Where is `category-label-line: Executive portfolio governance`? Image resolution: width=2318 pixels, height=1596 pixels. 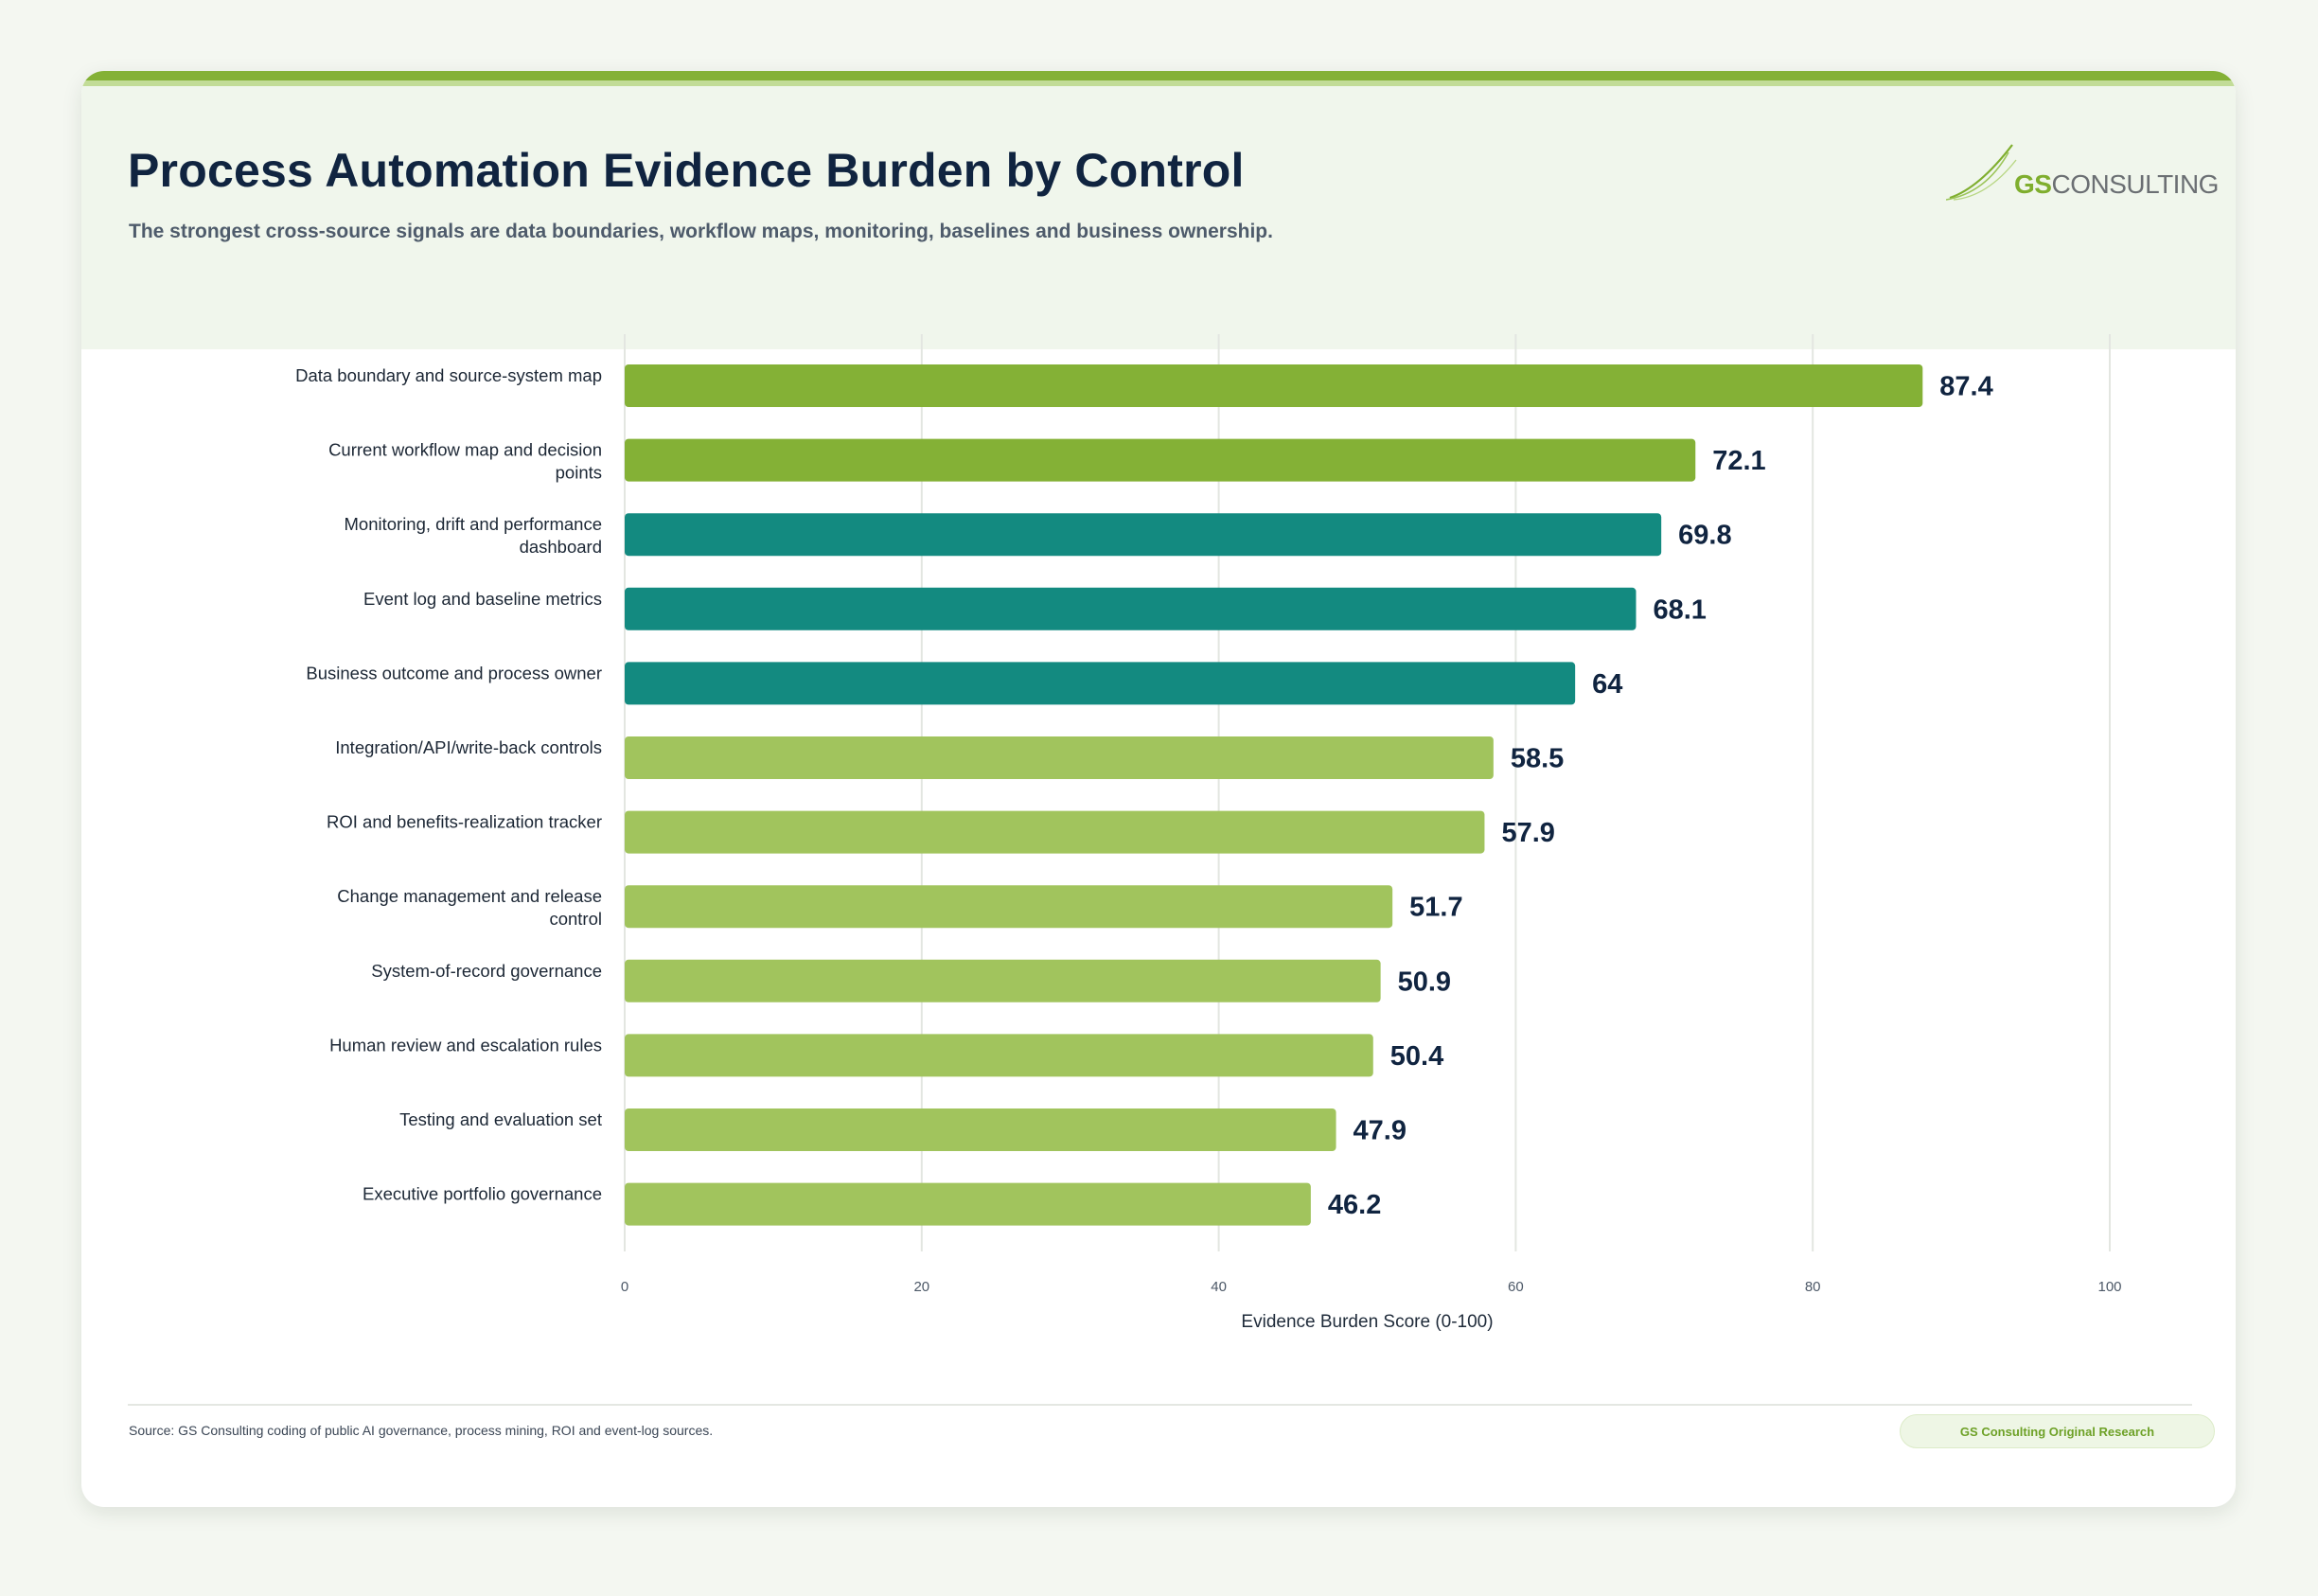 category-label-line: Executive portfolio governance is located at coordinates (482, 1194).